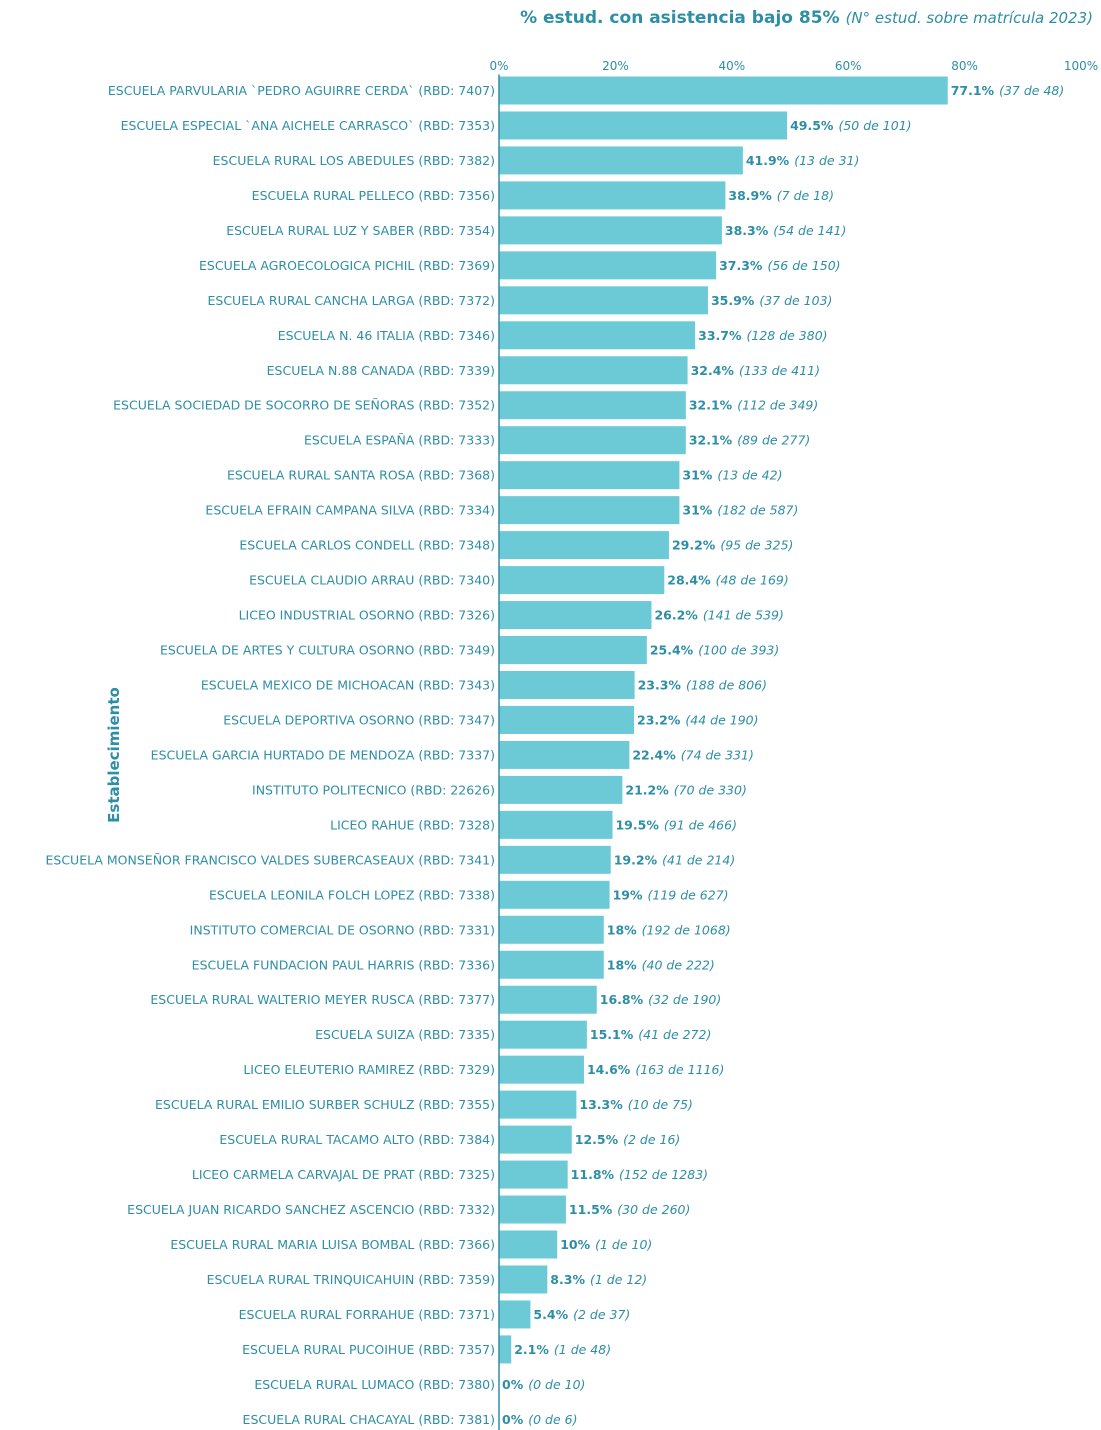  What do you see at coordinates (651, 1139) in the screenshot?
I see `data-label-count: (2 de 16)` at bounding box center [651, 1139].